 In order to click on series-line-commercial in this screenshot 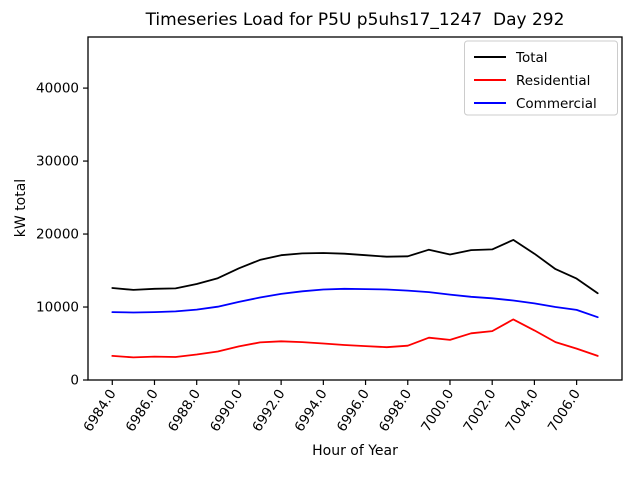, I will do `click(355, 303)`.